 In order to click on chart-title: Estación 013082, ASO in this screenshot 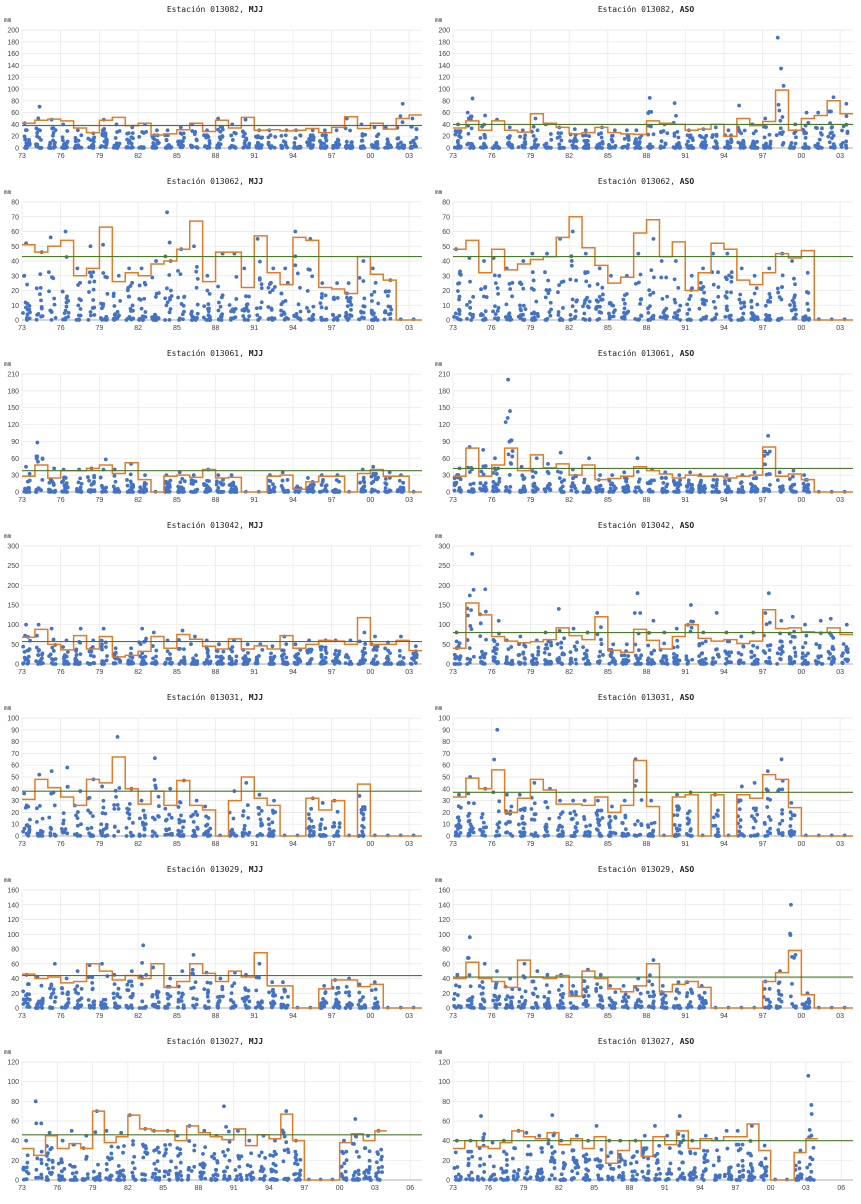, I will do `click(646, 9)`.